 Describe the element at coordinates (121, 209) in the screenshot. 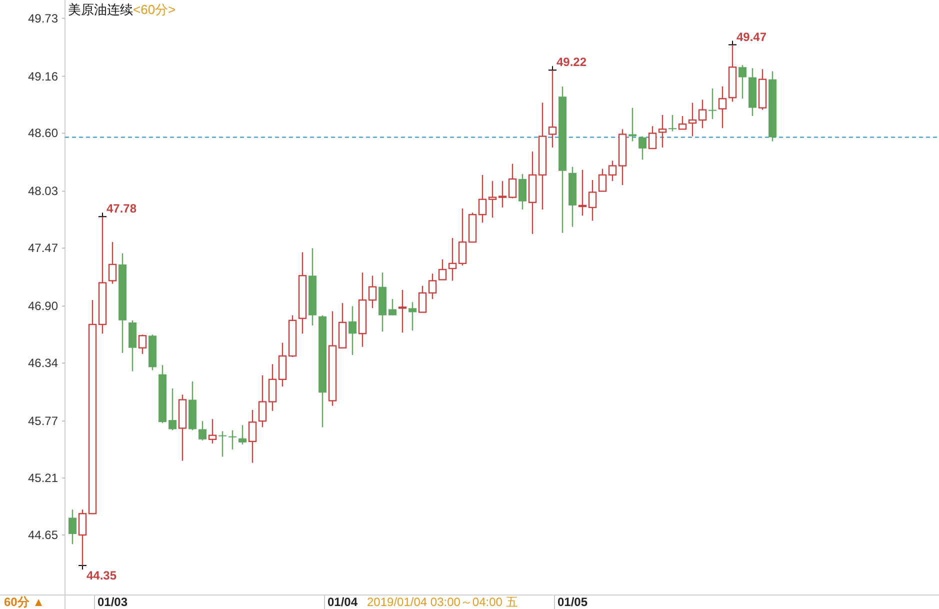

I see `annotation: 47.78` at that location.